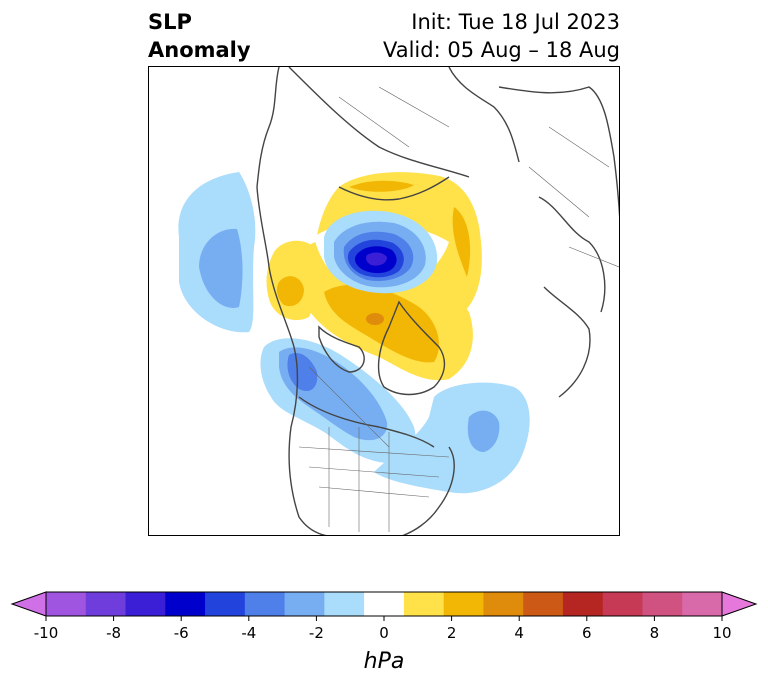 This screenshot has height=690, width=768. What do you see at coordinates (316, 633) in the screenshot?
I see `colorbar-tick-label: -2` at bounding box center [316, 633].